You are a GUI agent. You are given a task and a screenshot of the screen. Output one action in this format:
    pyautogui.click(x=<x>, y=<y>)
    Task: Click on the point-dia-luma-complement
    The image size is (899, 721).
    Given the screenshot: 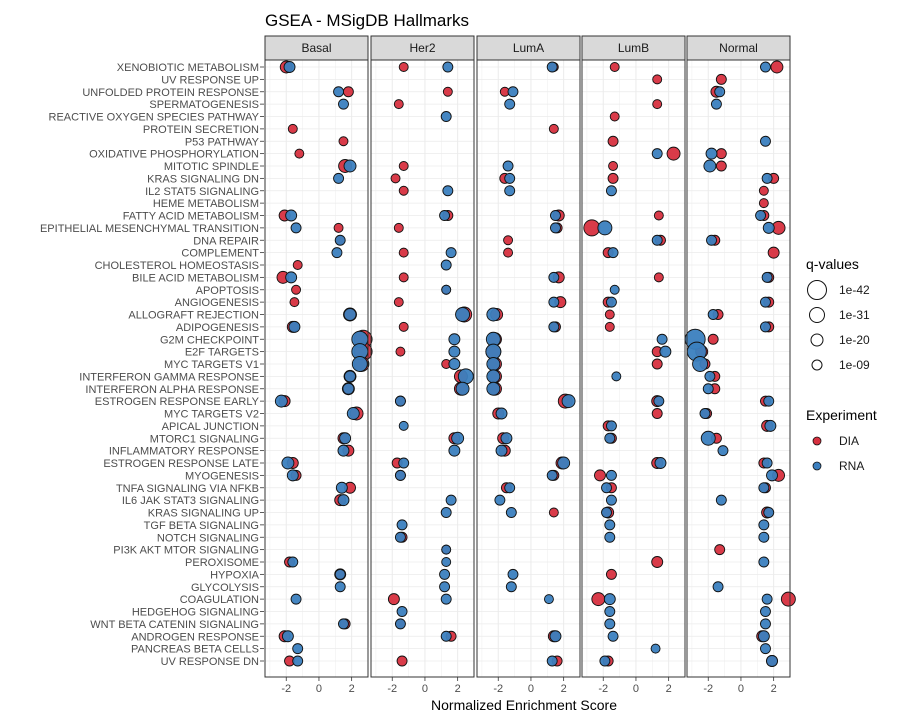 What is the action you would take?
    pyautogui.click(x=508, y=252)
    